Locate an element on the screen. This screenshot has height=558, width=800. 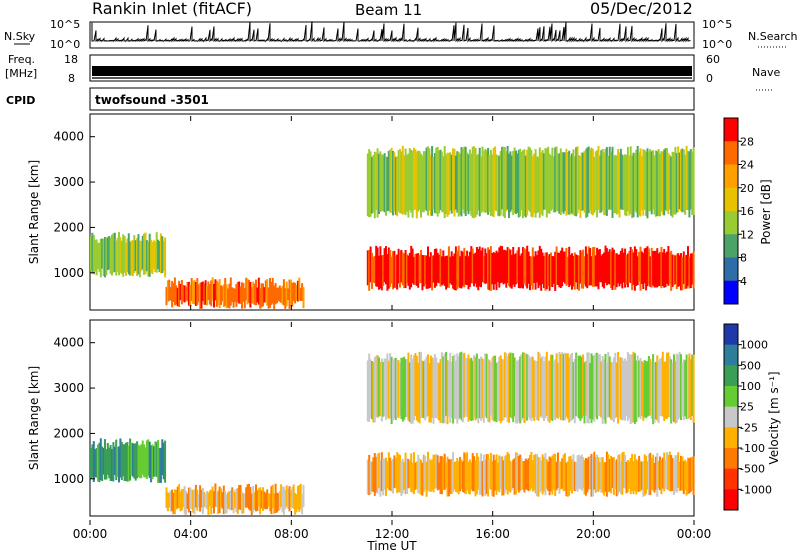
colorbar-tick-label: 4 is located at coordinates (743, 281).